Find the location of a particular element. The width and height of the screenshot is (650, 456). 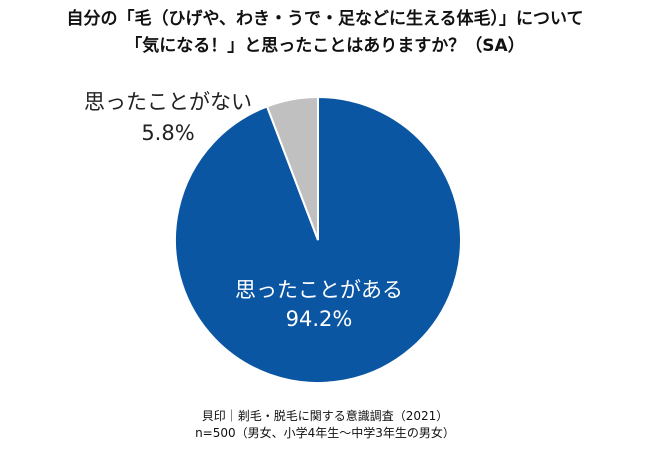

sample-line: n=500（男女、小学4年生～中学3年生の男女） is located at coordinates (325, 433).